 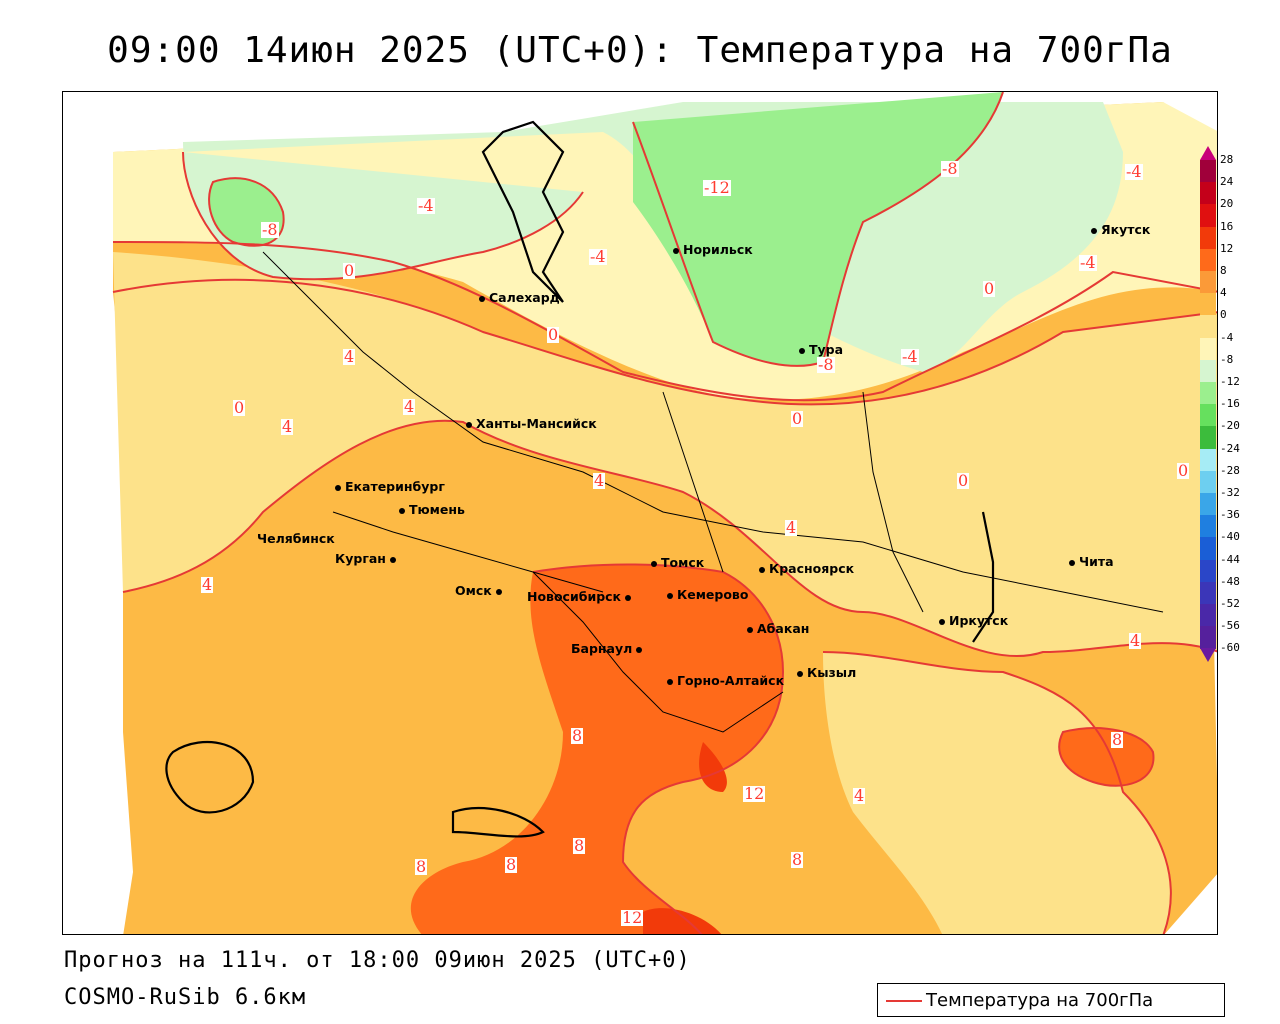 What do you see at coordinates (1208, 153) in the screenshot?
I see `scale-arrow-top` at bounding box center [1208, 153].